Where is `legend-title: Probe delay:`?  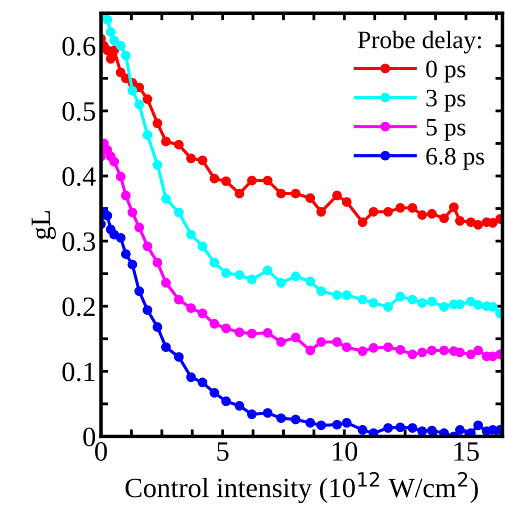 legend-title: Probe delay: is located at coordinates (419, 42).